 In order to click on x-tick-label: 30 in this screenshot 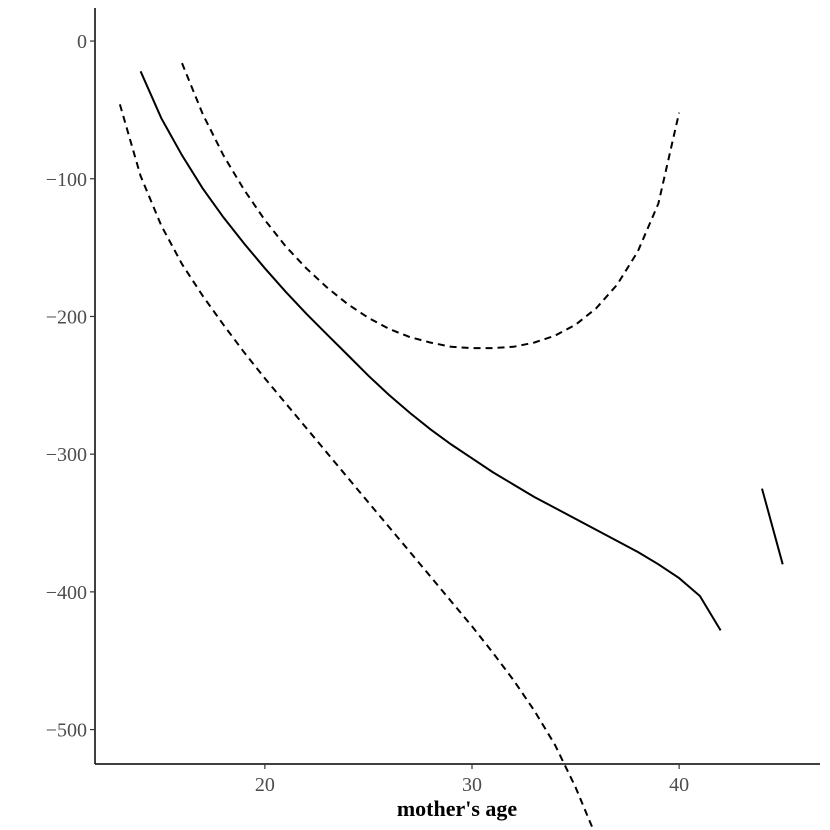, I will do `click(472, 785)`.